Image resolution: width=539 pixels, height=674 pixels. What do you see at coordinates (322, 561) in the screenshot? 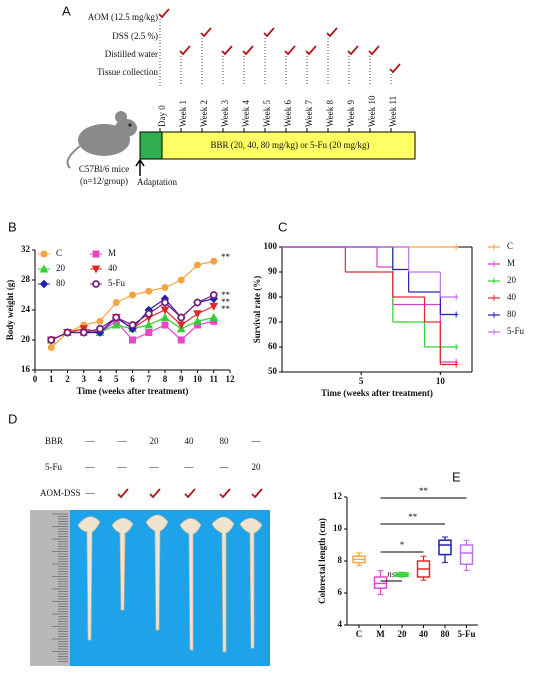
I see `y-axis-title: Colorectal length (cm)` at bounding box center [322, 561].